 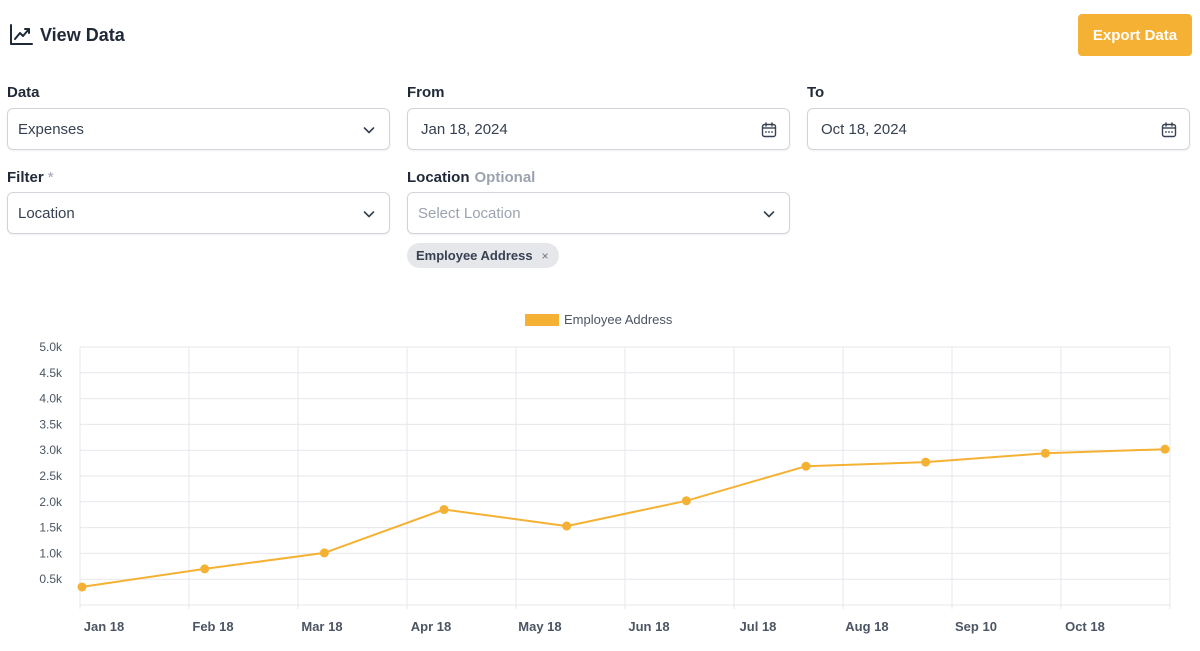 What do you see at coordinates (471, 178) in the screenshot?
I see `location-label: Location Optional` at bounding box center [471, 178].